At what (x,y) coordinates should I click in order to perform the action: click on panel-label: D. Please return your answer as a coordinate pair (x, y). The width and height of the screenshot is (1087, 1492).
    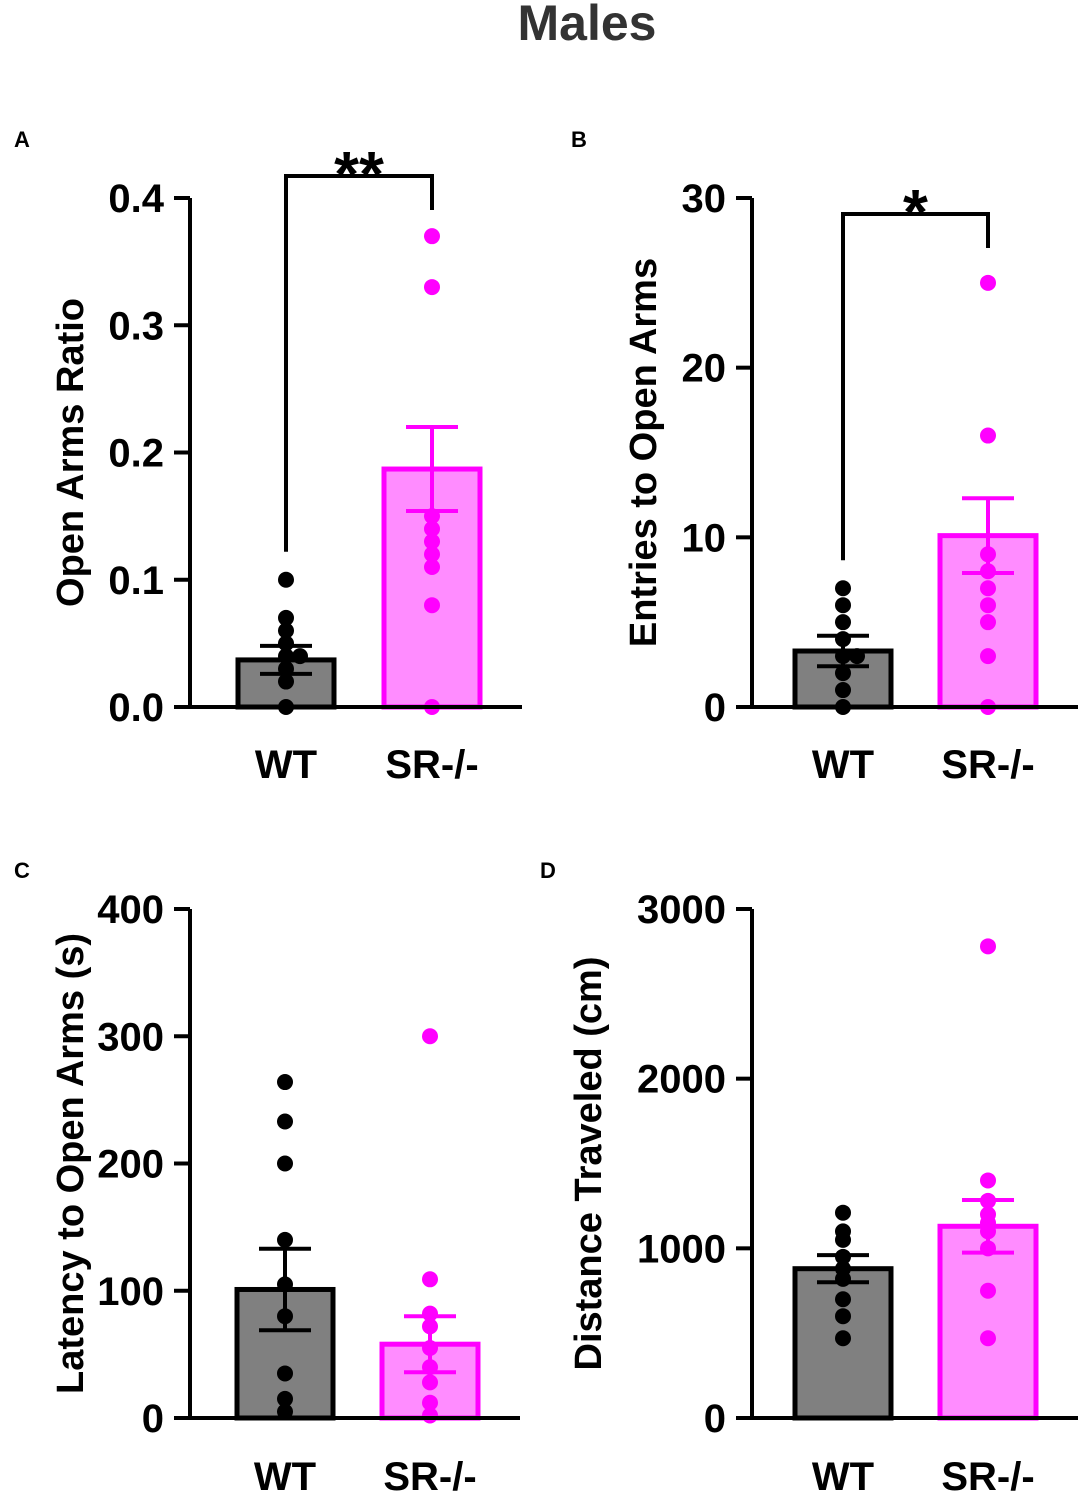
    Looking at the image, I should click on (548, 870).